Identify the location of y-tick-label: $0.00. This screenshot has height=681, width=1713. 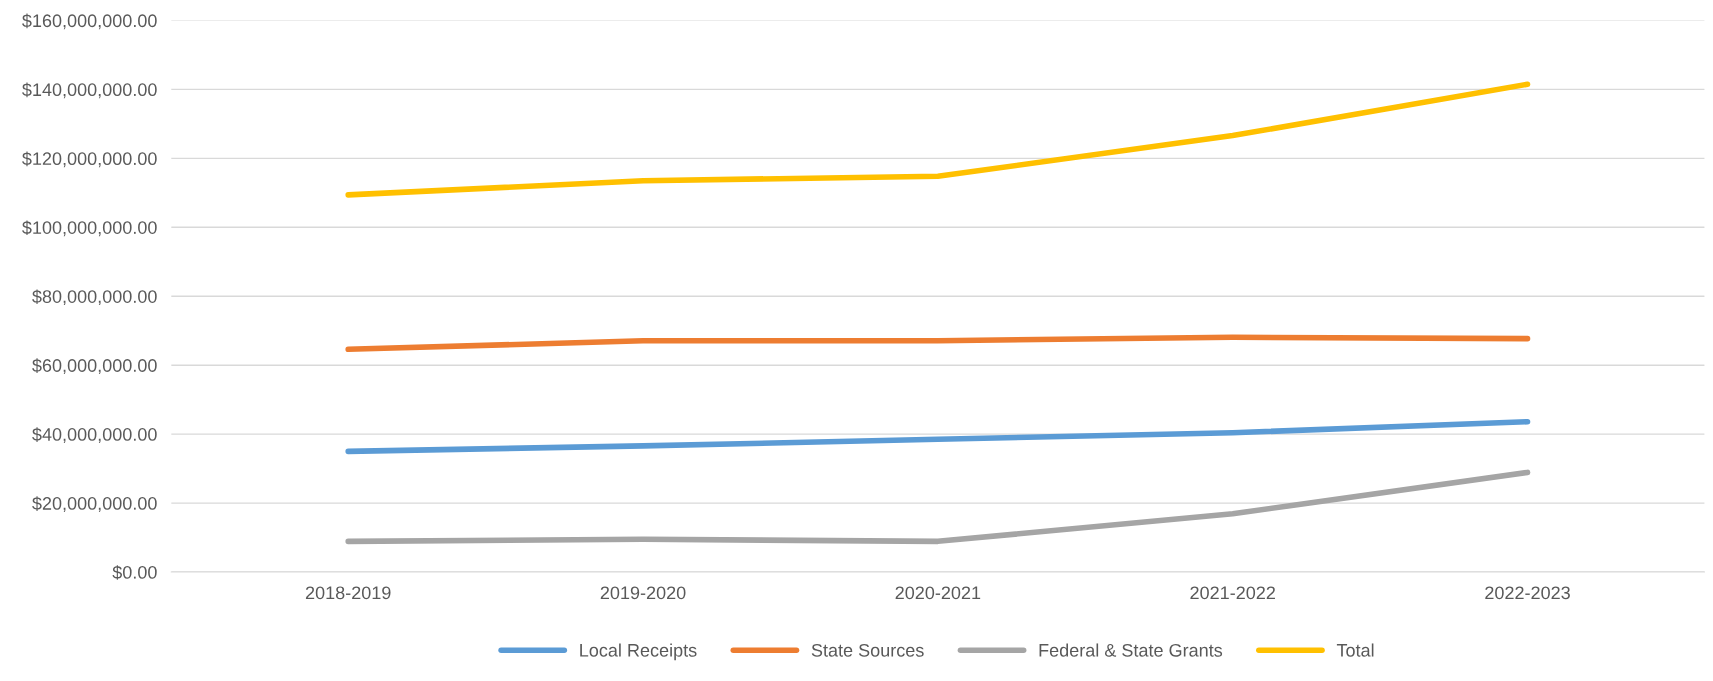
(134, 572).